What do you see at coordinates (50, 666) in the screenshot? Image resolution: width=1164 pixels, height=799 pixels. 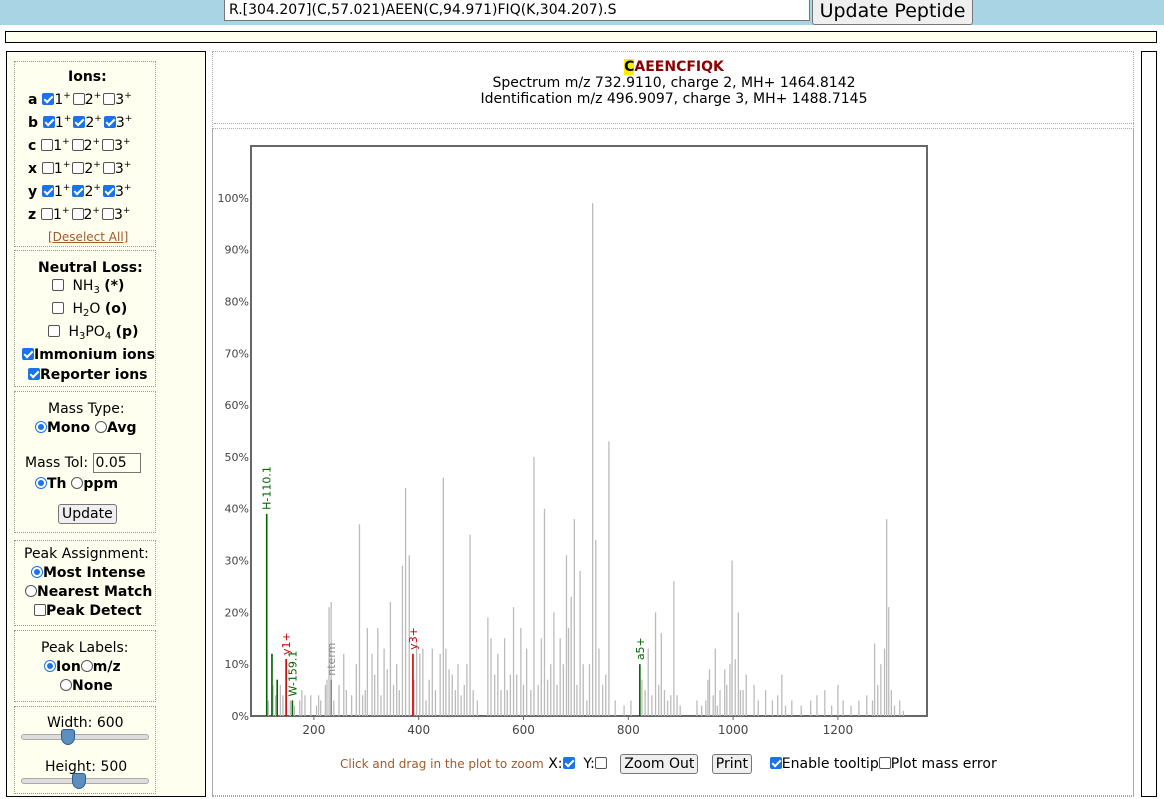 I see `ion-radio` at bounding box center [50, 666].